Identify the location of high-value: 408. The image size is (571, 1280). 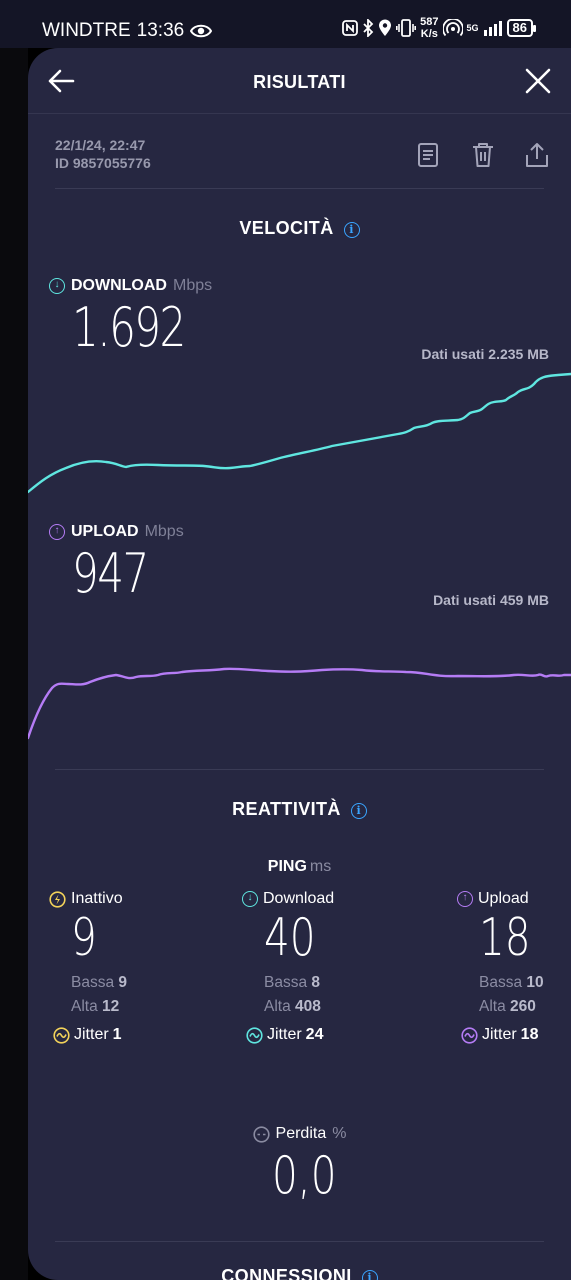
(308, 1006).